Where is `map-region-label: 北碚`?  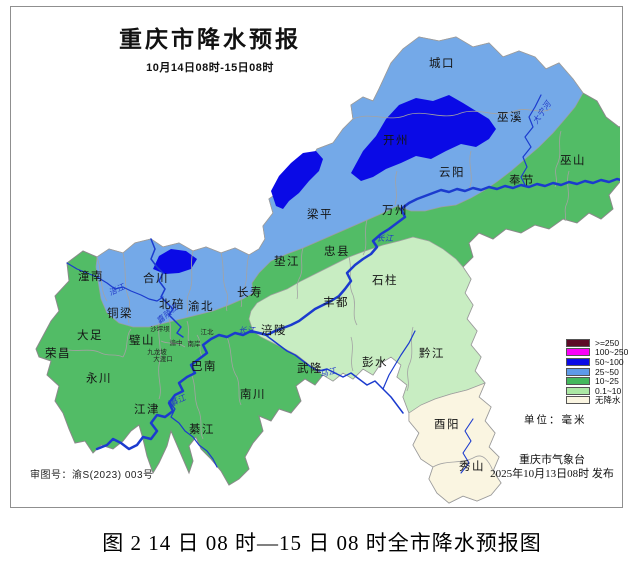 map-region-label: 北碚 is located at coordinates (172, 304).